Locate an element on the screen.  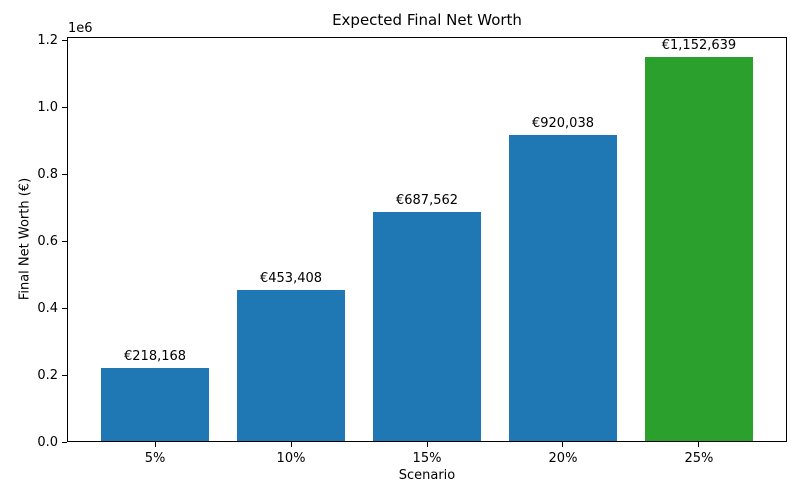
bar-10% is located at coordinates (291, 365).